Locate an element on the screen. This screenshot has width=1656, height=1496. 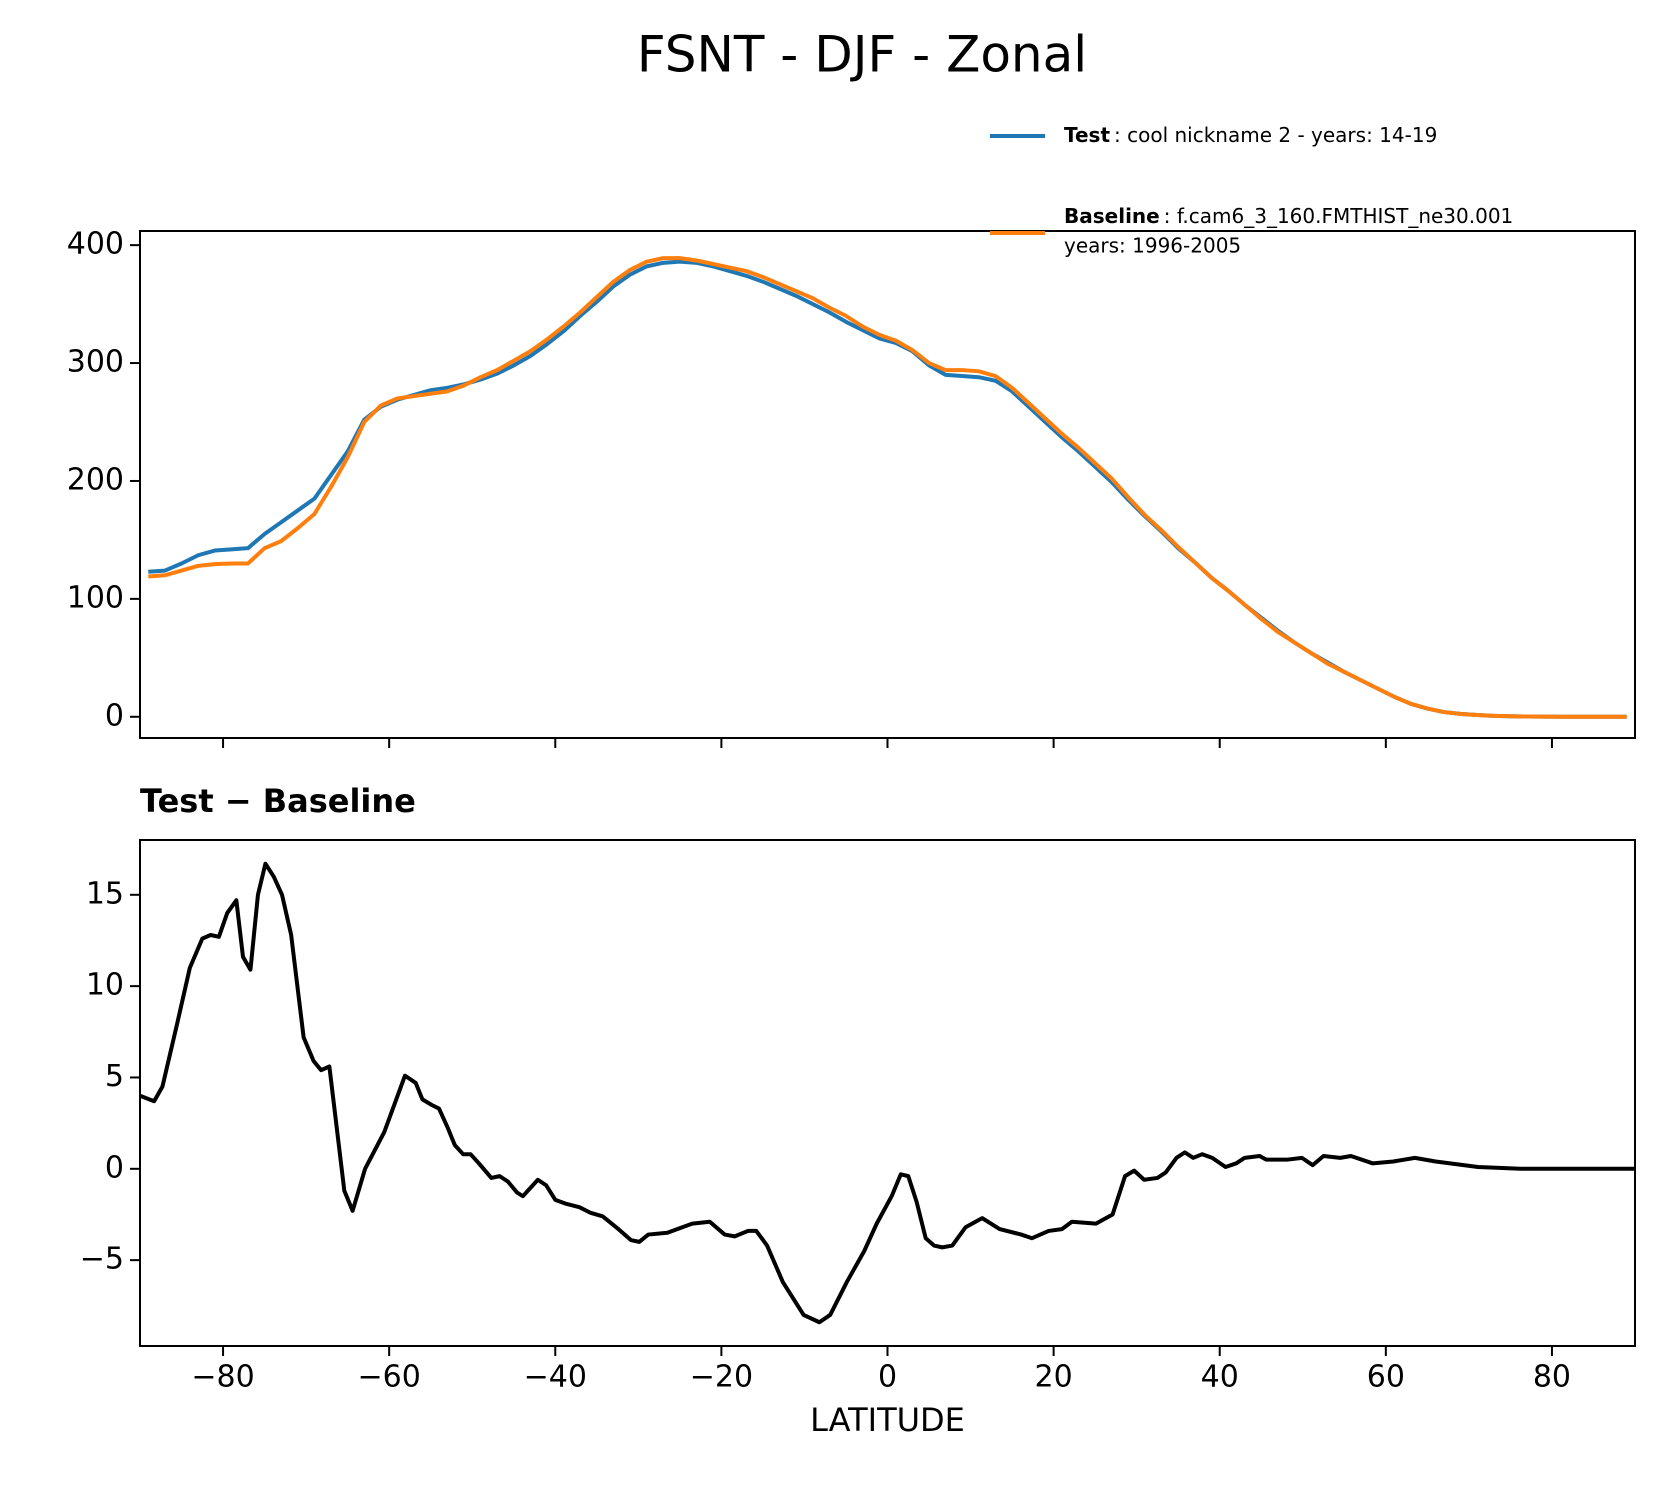
legend-label-line: years: 1996-2005 is located at coordinates (1152, 246).